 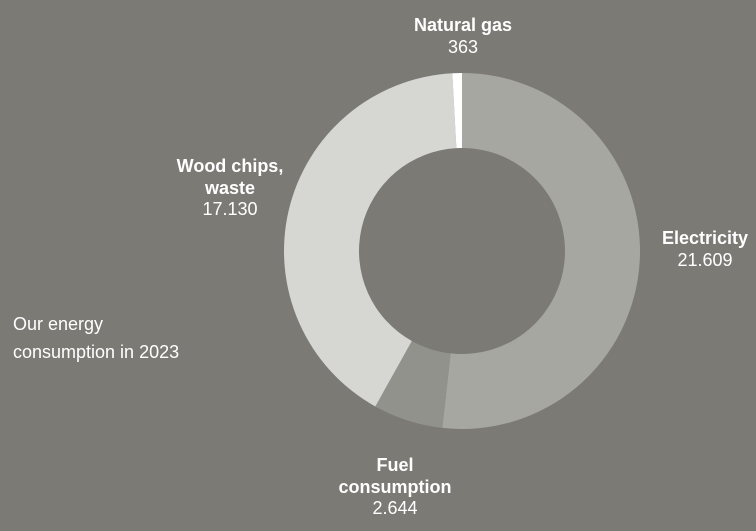 I want to click on slice-name-electricity: Electricity, so click(x=705, y=238).